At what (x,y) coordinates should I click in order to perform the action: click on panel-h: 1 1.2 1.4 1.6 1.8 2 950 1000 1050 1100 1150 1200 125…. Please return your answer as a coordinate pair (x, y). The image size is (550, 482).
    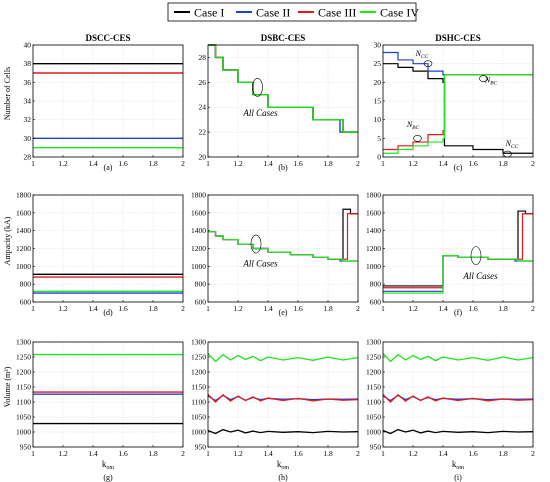
    Looking at the image, I should click on (275, 410).